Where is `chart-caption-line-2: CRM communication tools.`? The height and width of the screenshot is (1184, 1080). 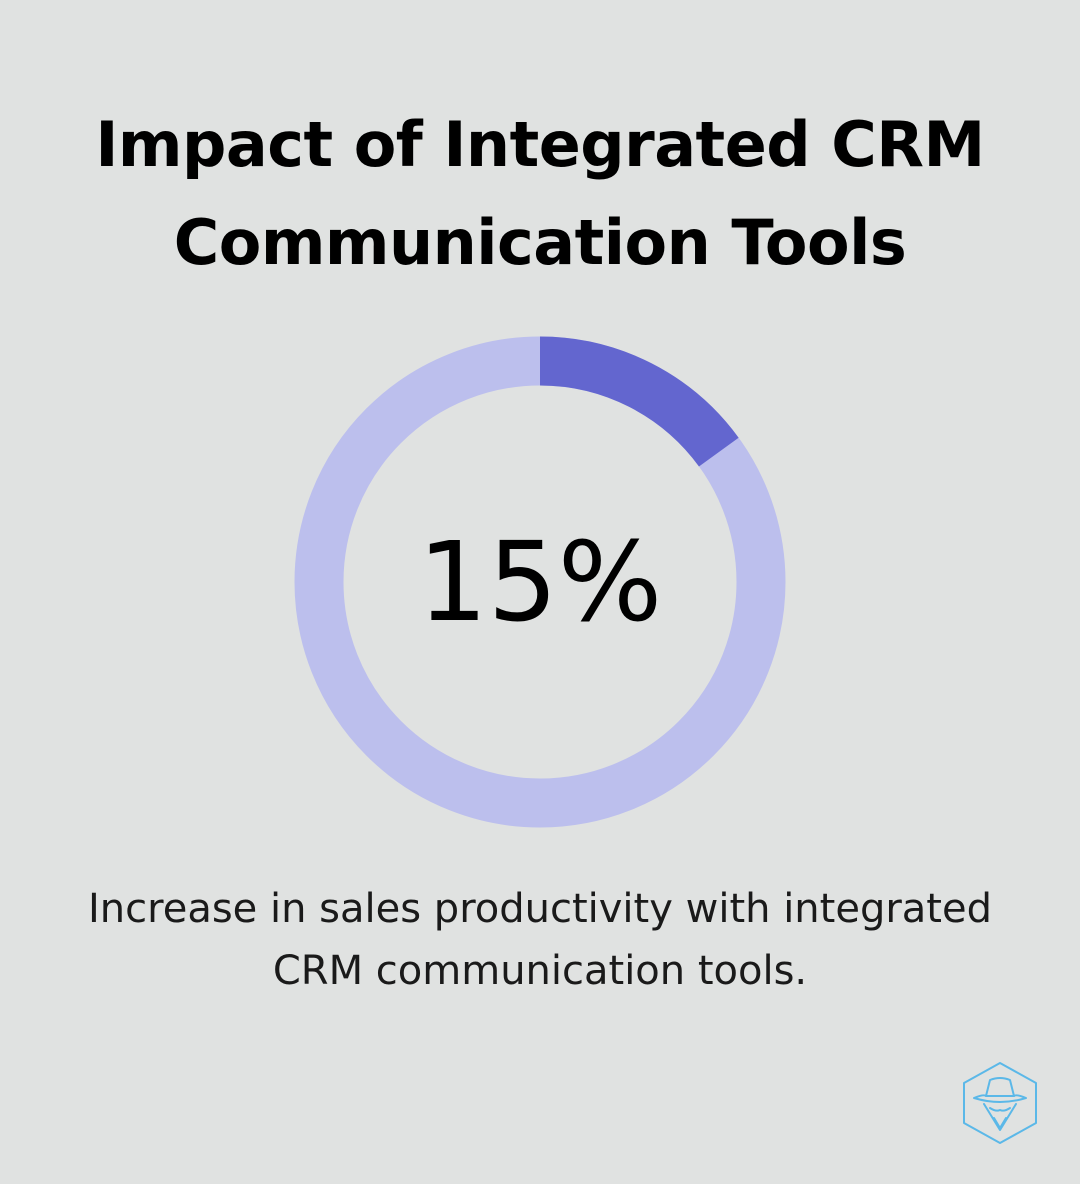 chart-caption-line-2: CRM communication tools. is located at coordinates (540, 971).